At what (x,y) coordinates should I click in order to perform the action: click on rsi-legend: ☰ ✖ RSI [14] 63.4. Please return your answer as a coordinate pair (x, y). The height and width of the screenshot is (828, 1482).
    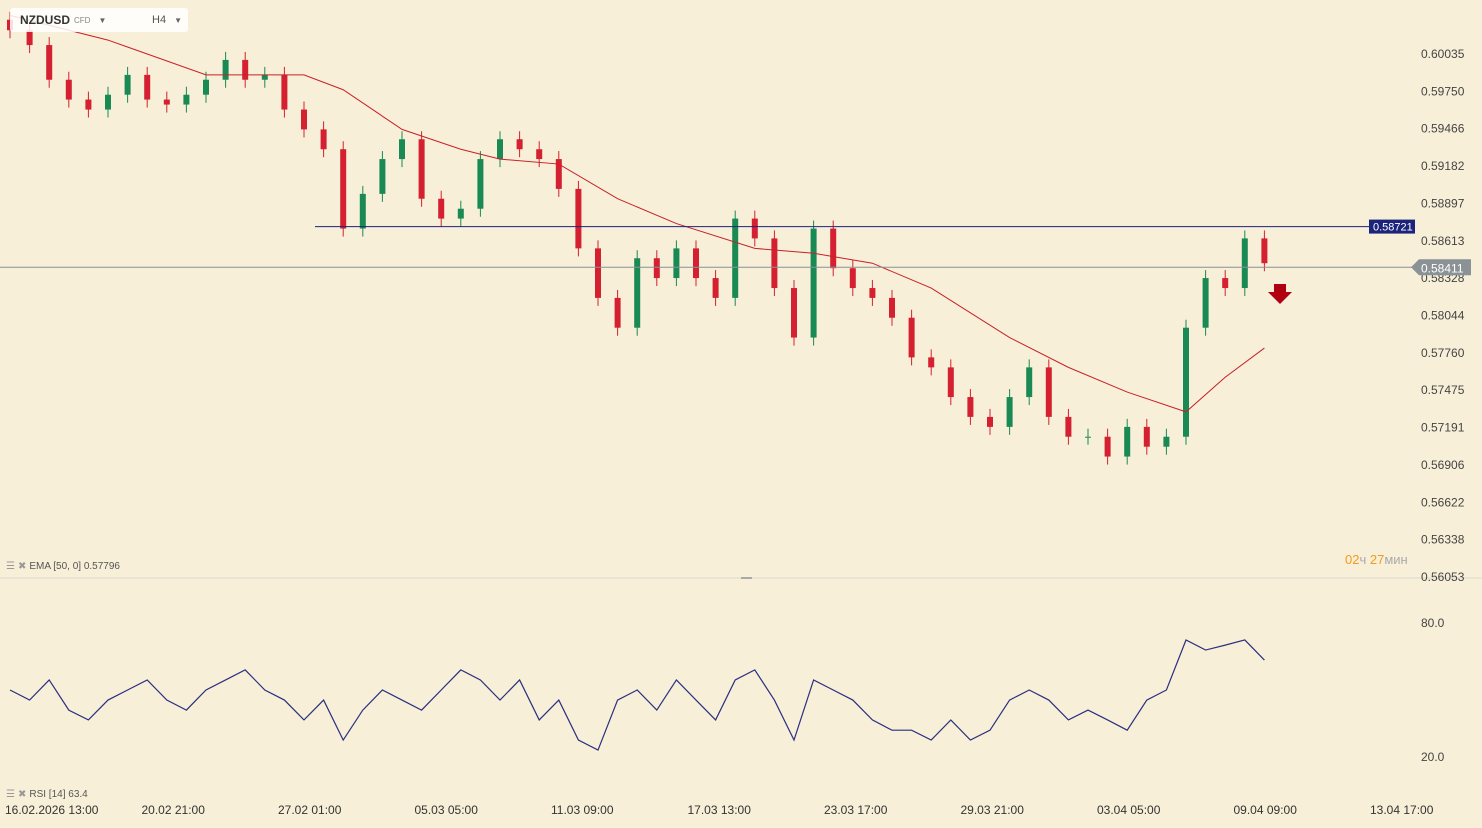
    Looking at the image, I should click on (47, 794).